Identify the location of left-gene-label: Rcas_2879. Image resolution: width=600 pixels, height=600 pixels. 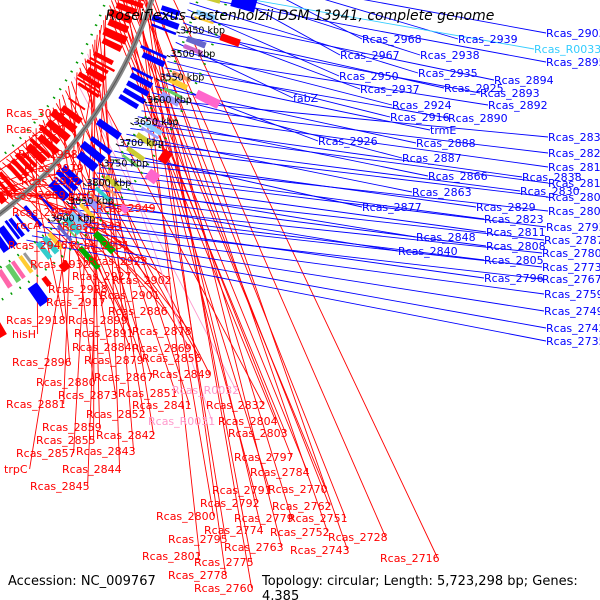
(114, 360).